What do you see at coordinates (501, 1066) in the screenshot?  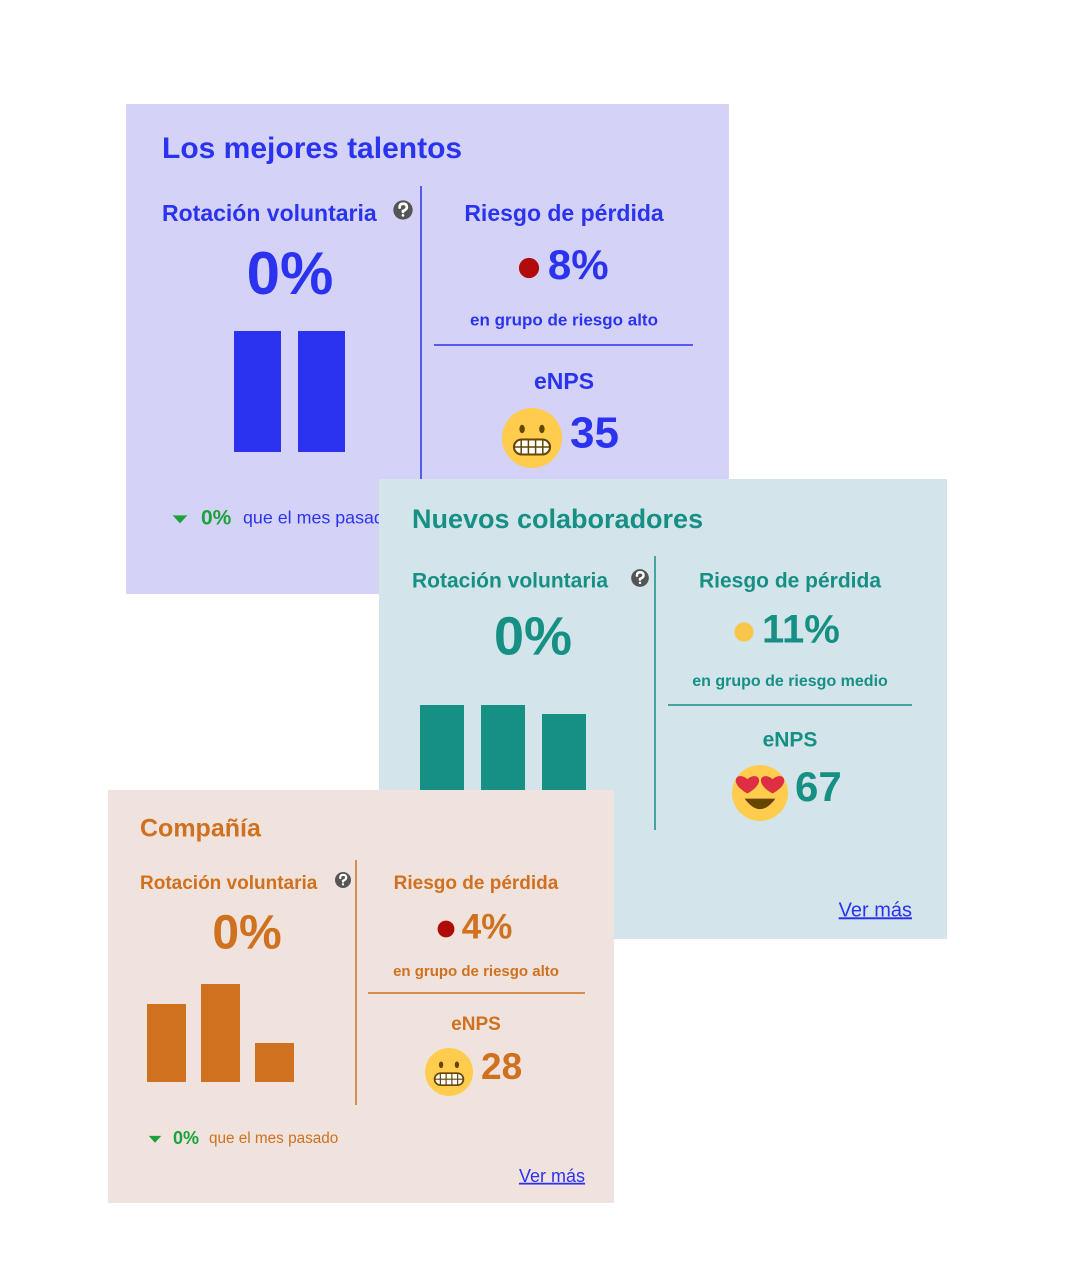 I see `enps-value: 28` at bounding box center [501, 1066].